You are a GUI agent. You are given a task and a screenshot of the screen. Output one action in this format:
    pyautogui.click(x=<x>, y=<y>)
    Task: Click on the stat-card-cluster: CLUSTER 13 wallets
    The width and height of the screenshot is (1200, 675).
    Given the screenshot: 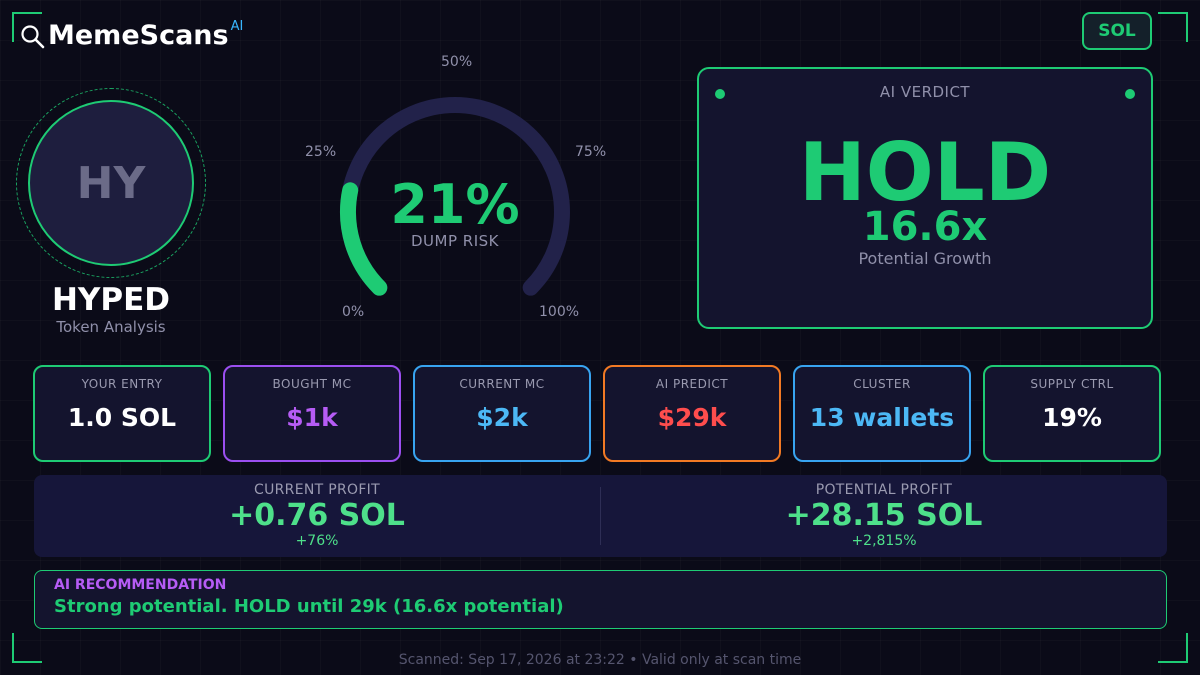 What is the action you would take?
    pyautogui.click(x=882, y=413)
    